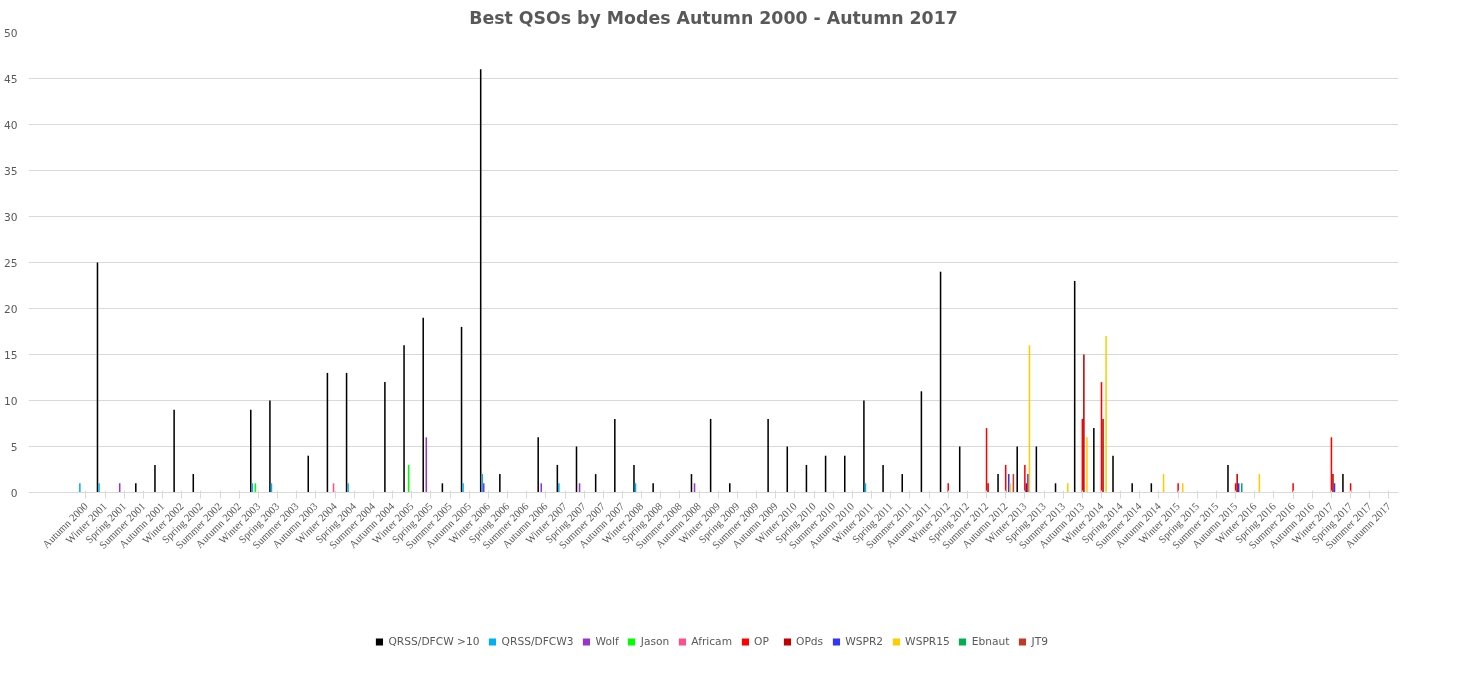 The image size is (1458, 691). What do you see at coordinates (10, 171) in the screenshot?
I see `y-tick-label: 35` at bounding box center [10, 171].